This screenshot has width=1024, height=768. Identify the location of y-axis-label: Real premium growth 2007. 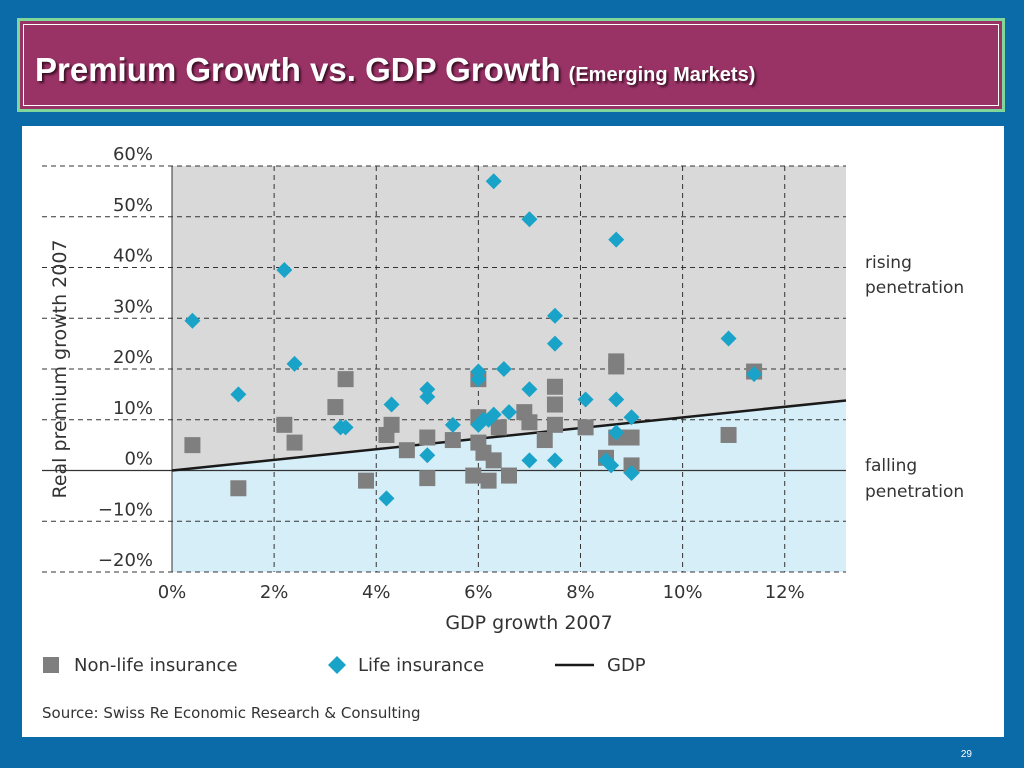
(60, 368).